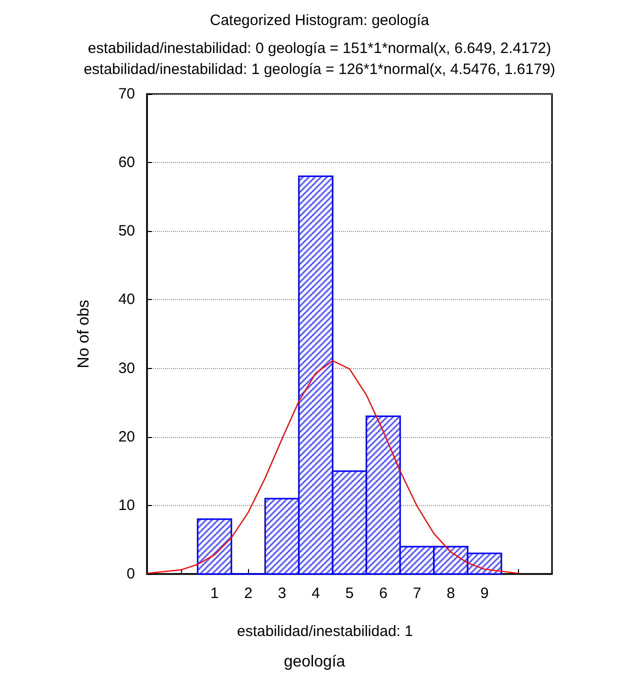  Describe the element at coordinates (325, 631) in the screenshot. I see `text: estabilidad/inestabilidad: 1` at that location.